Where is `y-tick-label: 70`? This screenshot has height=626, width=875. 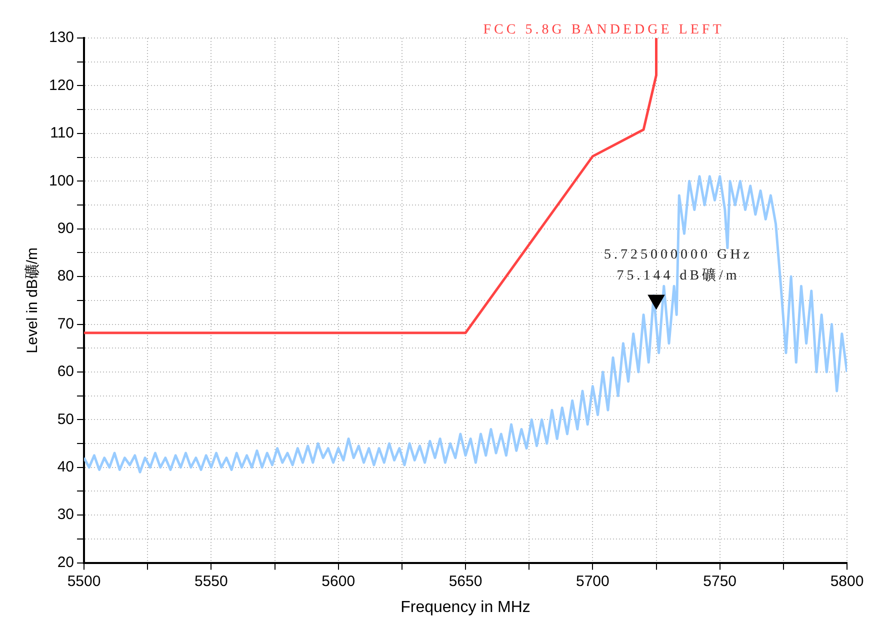 y-tick-label: 70 is located at coordinates (65, 323).